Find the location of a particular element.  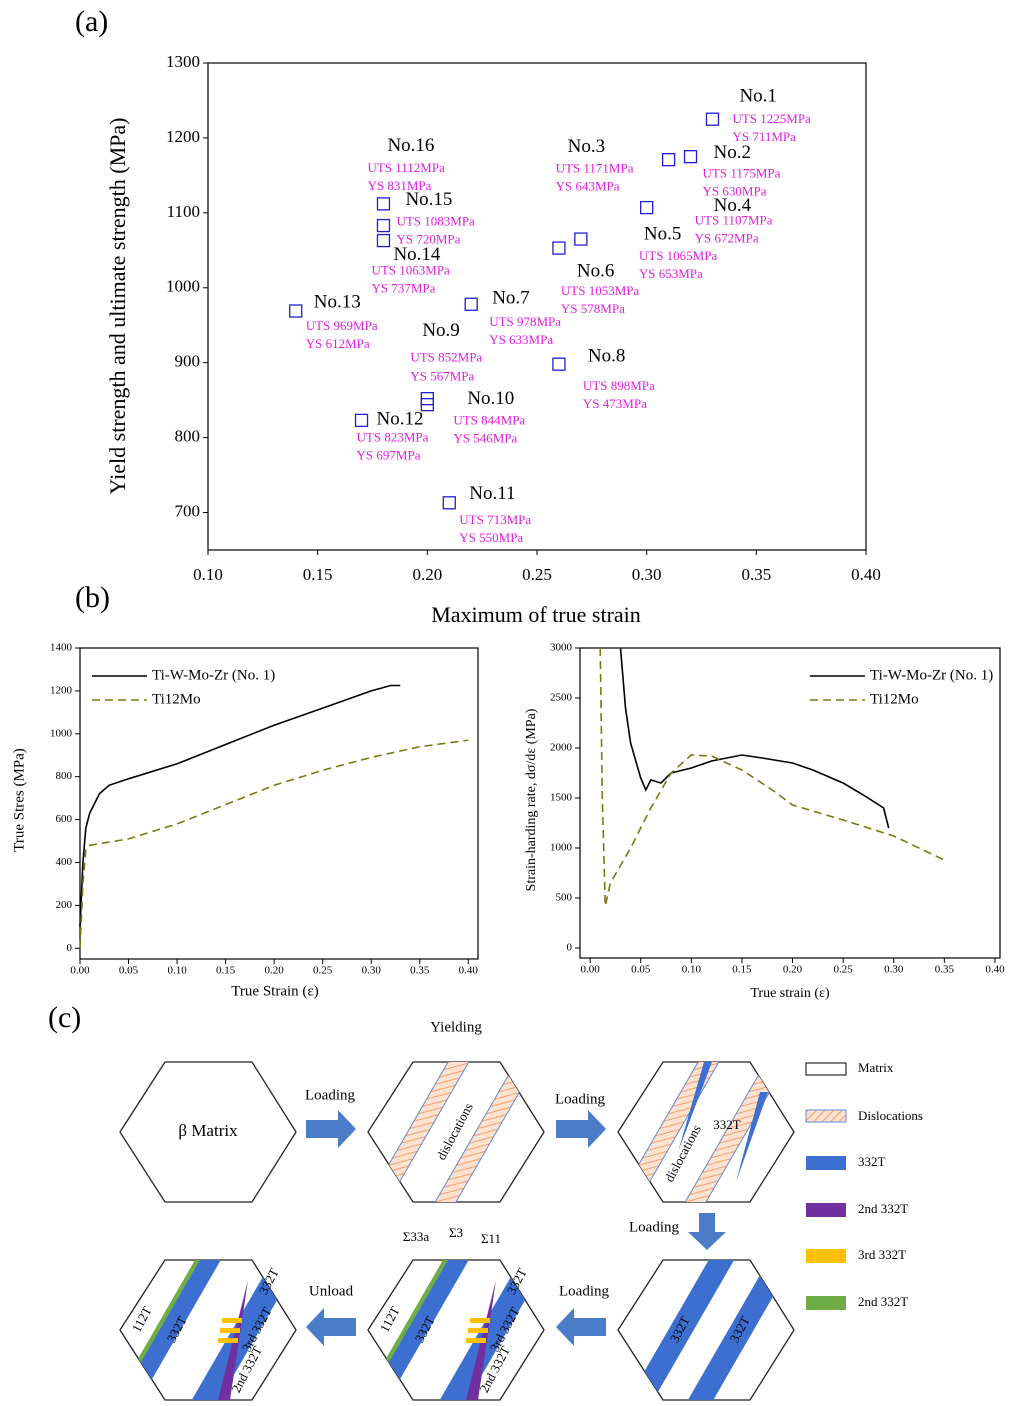

data-label: UTS 844MPa is located at coordinates (489, 420).